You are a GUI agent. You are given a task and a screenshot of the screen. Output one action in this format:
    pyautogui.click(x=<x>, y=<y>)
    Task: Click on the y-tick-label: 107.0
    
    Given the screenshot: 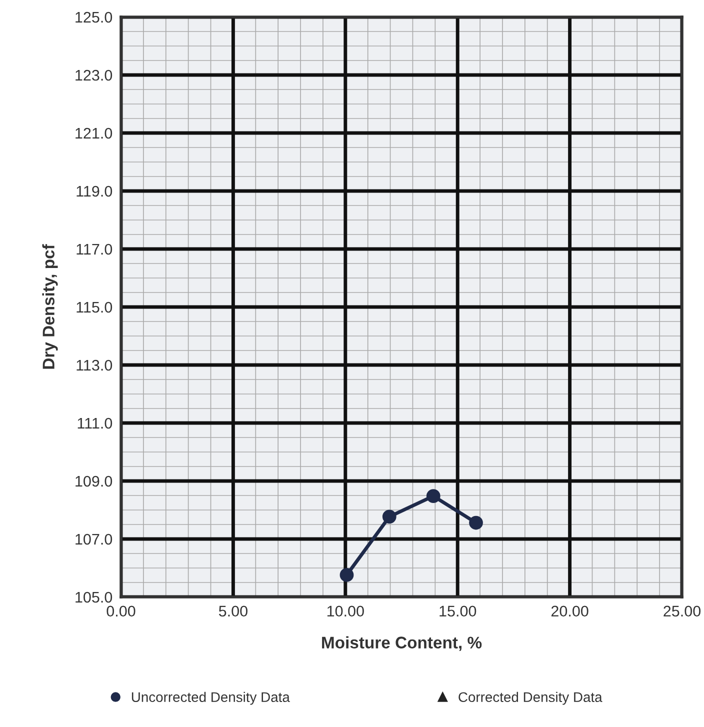 What is the action you would take?
    pyautogui.click(x=94, y=539)
    